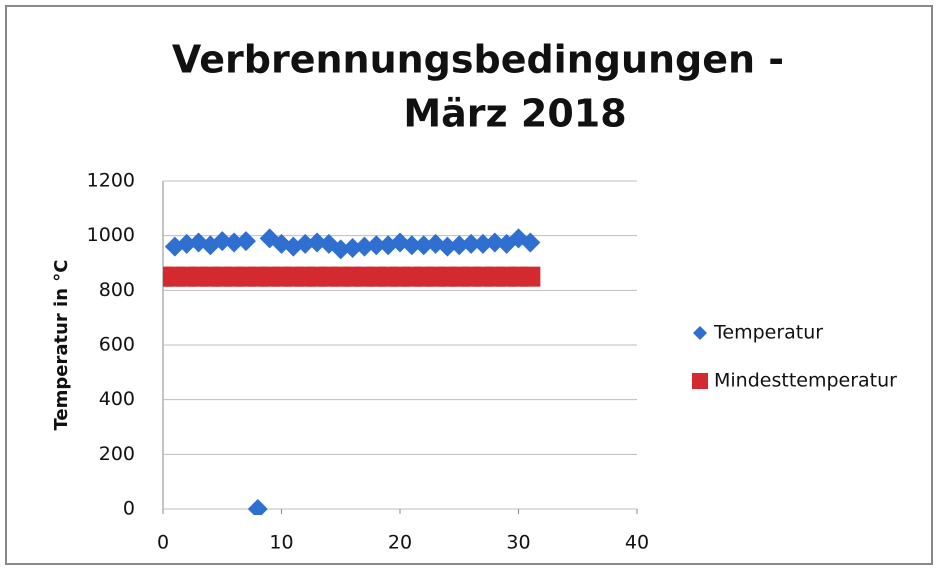 This screenshot has width=938, height=568. Describe the element at coordinates (768, 333) in the screenshot. I see `legend-label: Temperatur` at that location.